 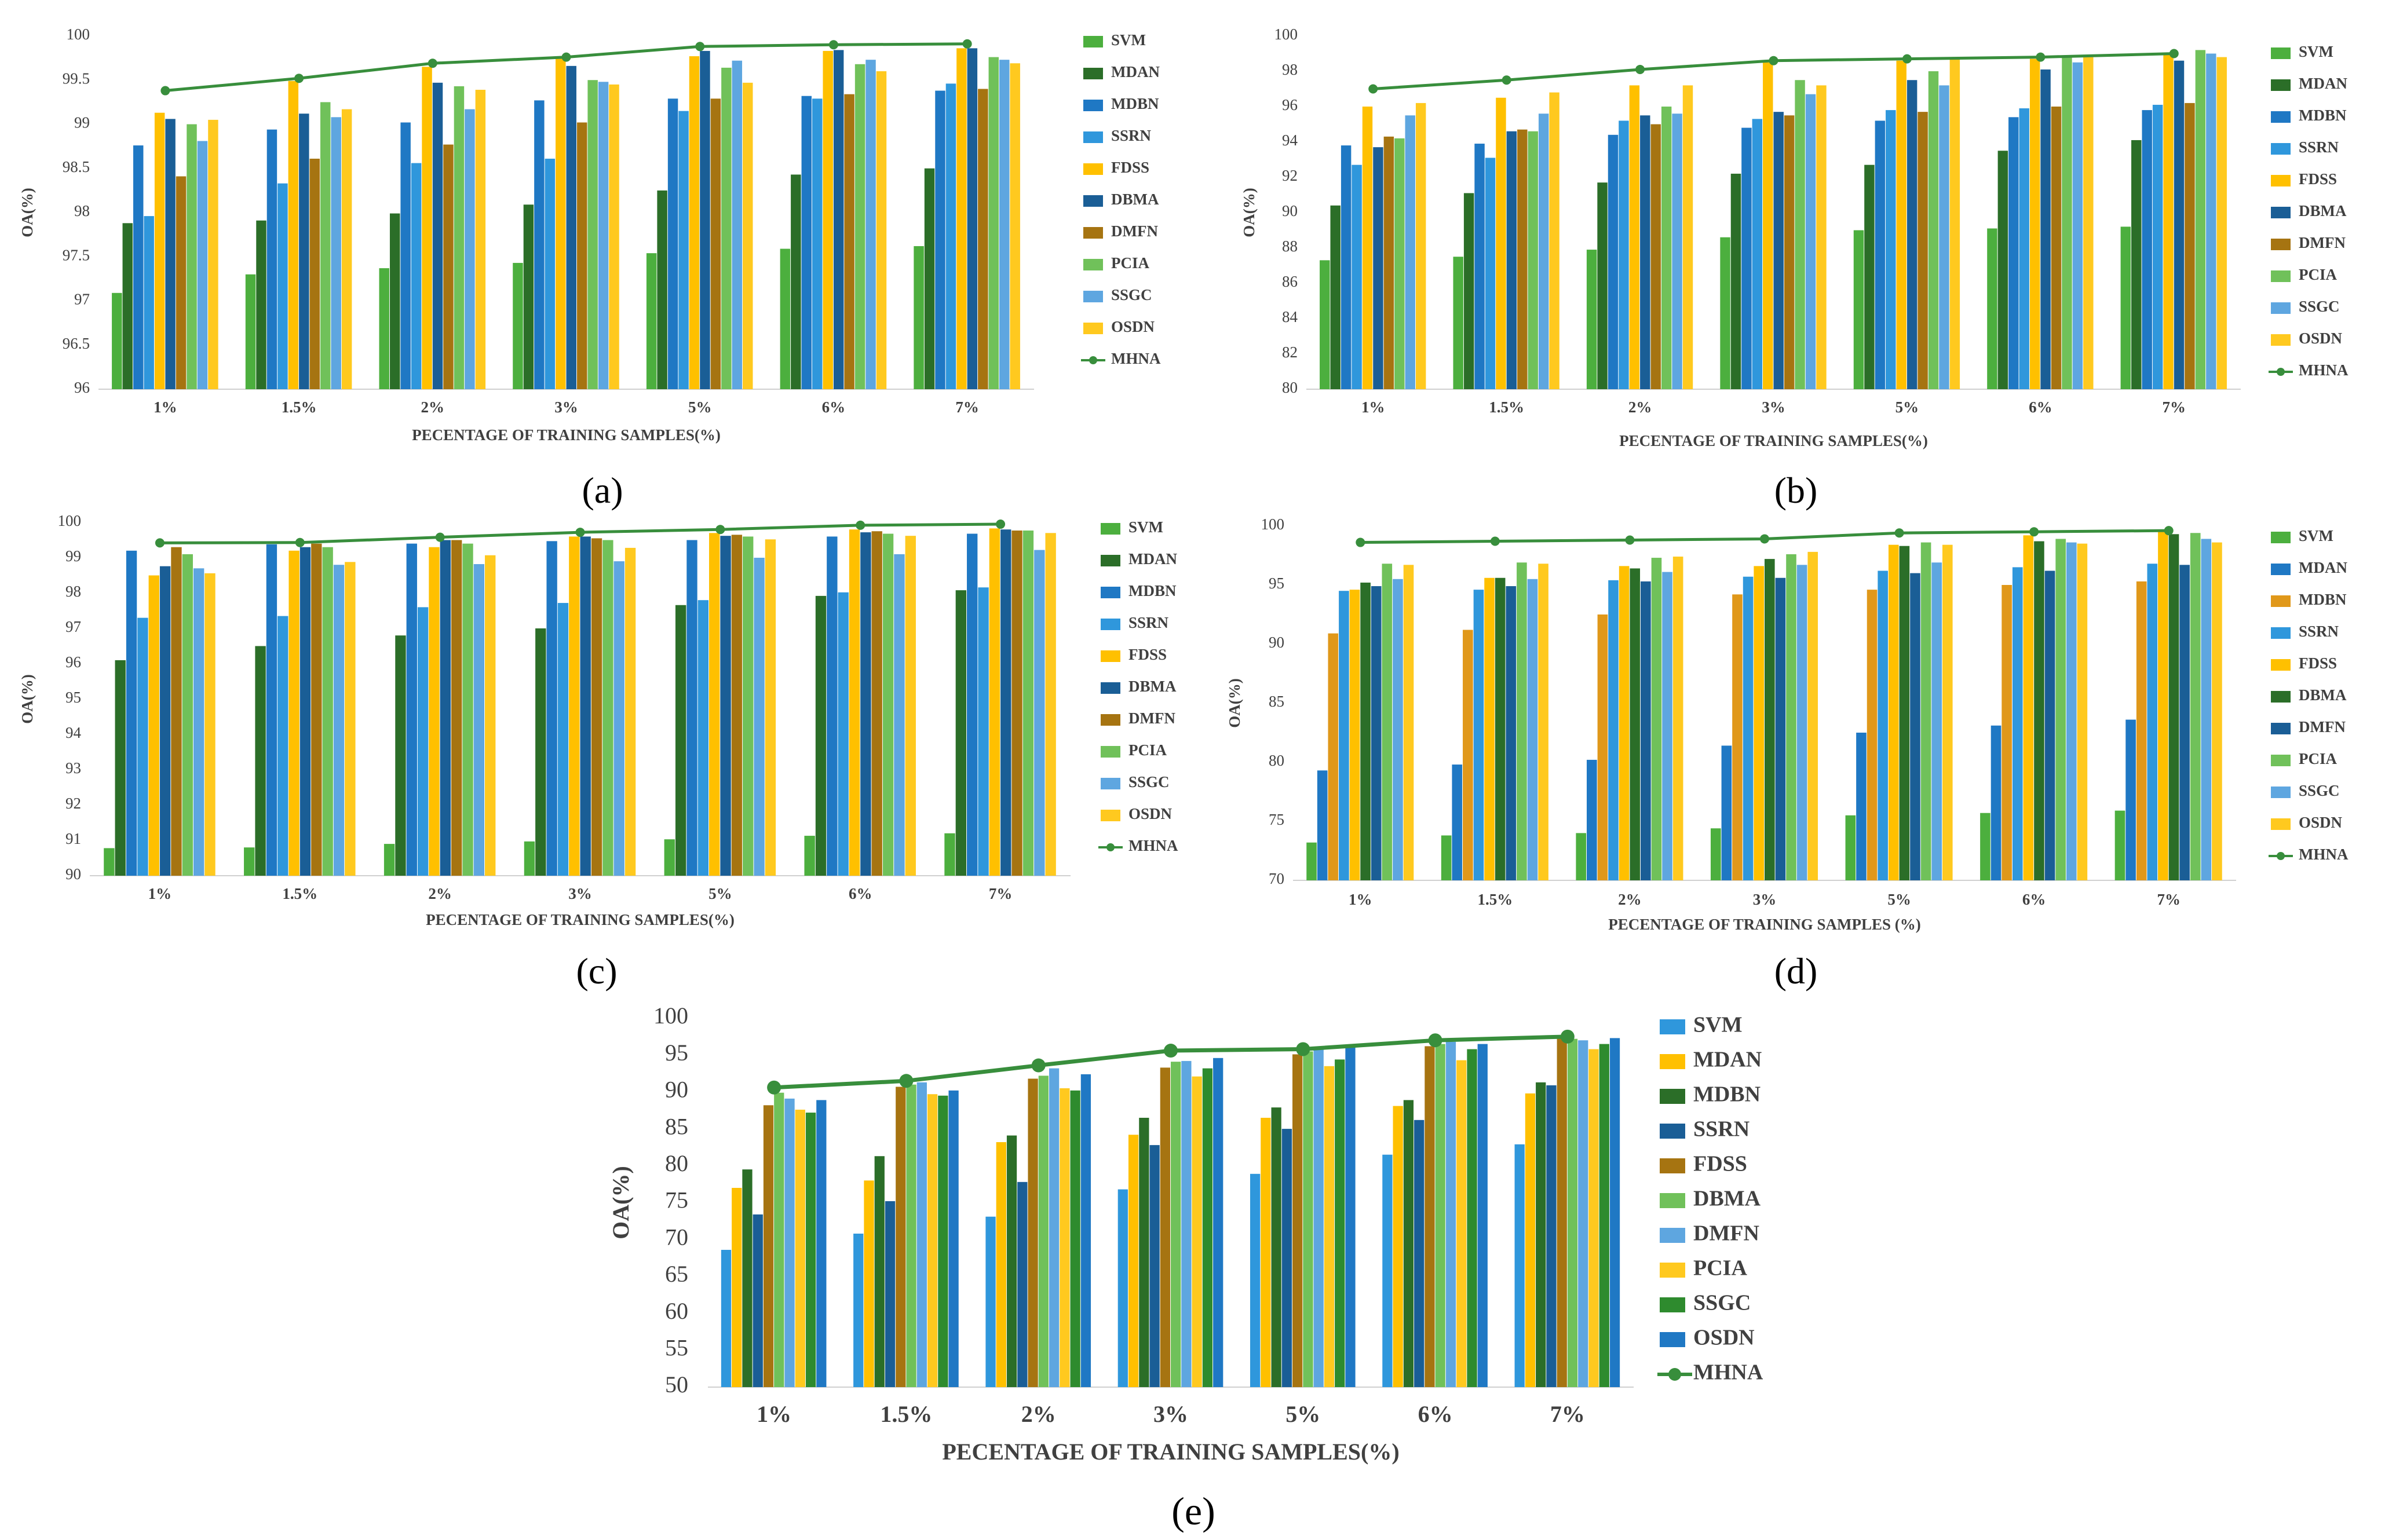 I want to click on bar-dbma-7%, so click(x=2173, y=707).